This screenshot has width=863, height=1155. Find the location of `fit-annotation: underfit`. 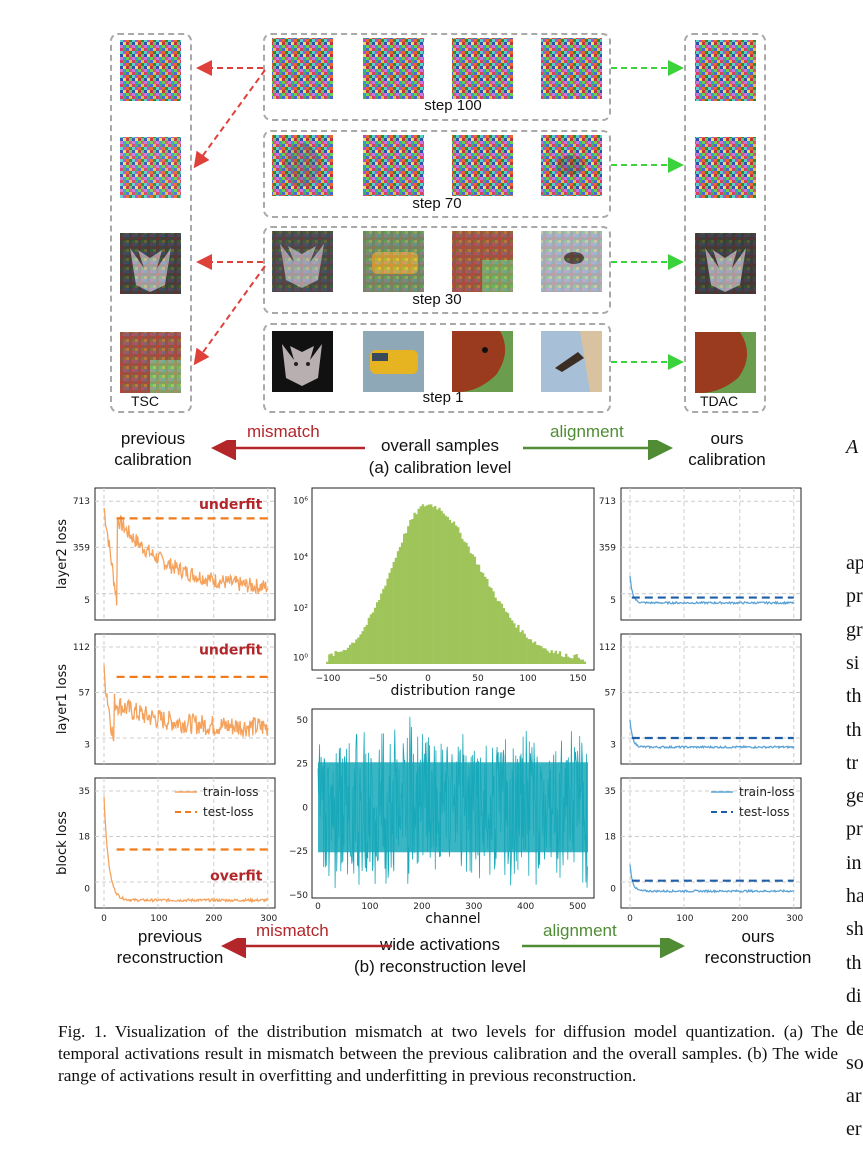

fit-annotation: underfit is located at coordinates (231, 651).